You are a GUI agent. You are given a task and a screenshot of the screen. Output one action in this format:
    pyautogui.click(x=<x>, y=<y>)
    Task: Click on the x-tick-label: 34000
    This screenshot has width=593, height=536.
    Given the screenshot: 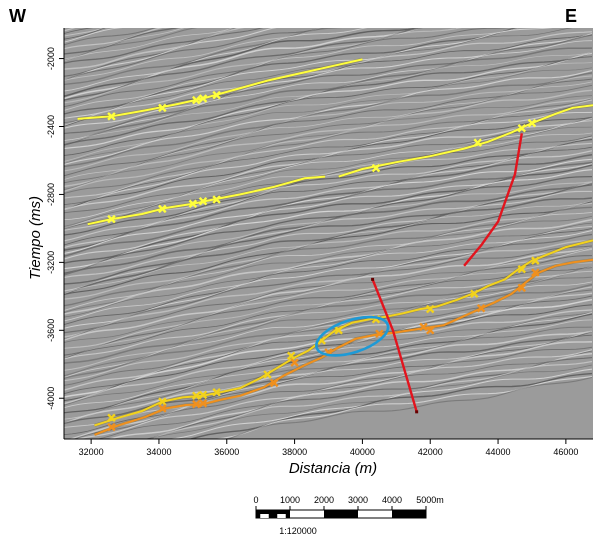 What is the action you would take?
    pyautogui.click(x=158, y=452)
    